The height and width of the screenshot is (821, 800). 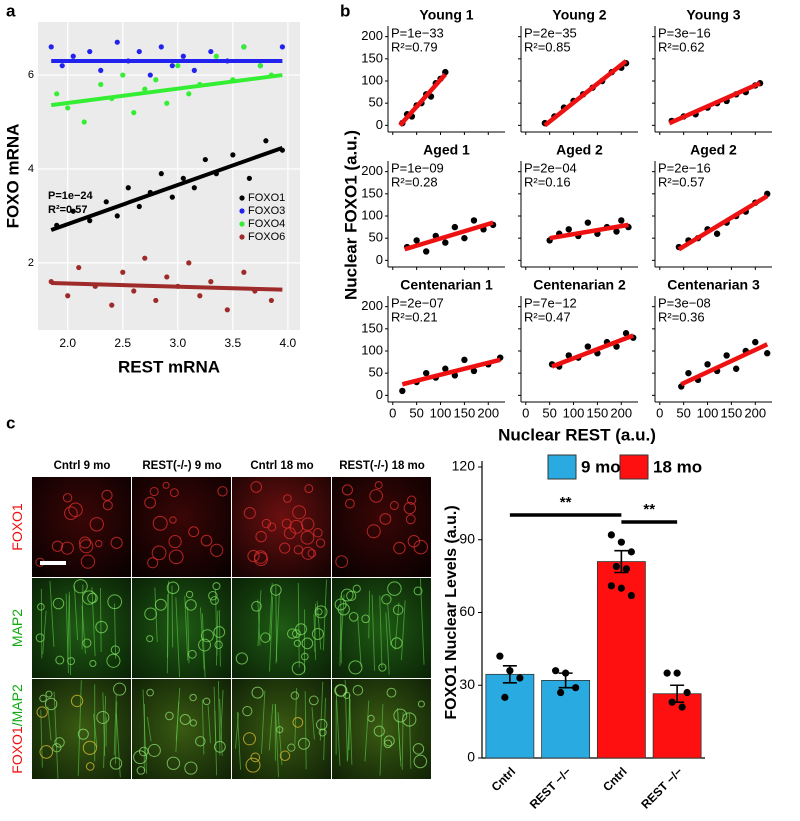 I want to click on p-value: P=2e−16, so click(x=684, y=167).